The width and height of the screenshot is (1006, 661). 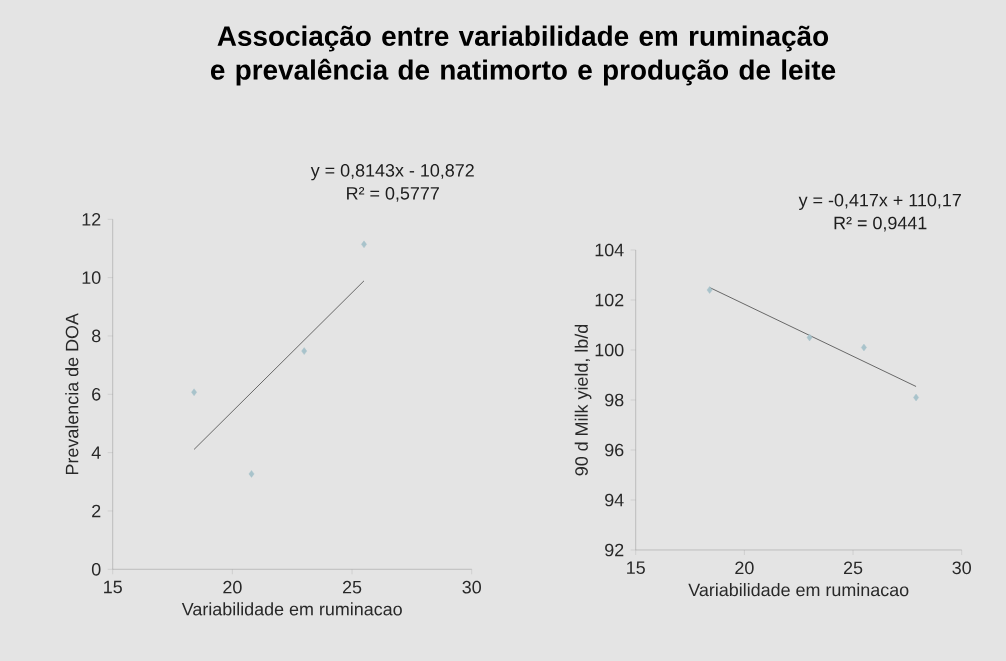 What do you see at coordinates (880, 224) in the screenshot?
I see `text: R² = 0,9441` at bounding box center [880, 224].